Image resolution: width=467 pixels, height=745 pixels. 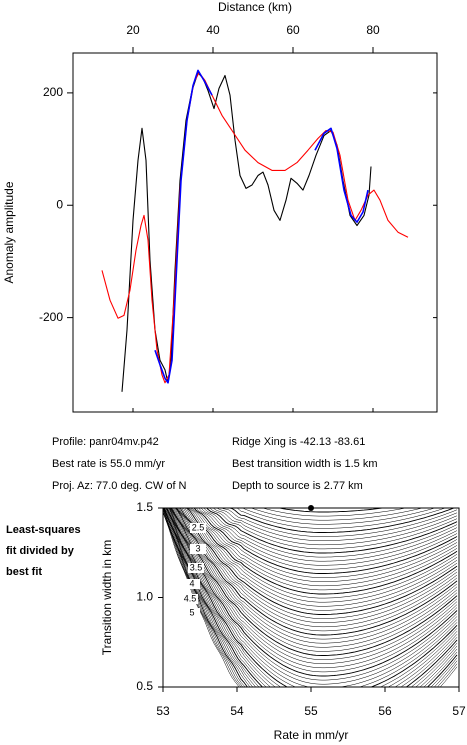 I want to click on info-text: Proj. Az: 77.0 deg. CW of N, so click(x=119, y=486).